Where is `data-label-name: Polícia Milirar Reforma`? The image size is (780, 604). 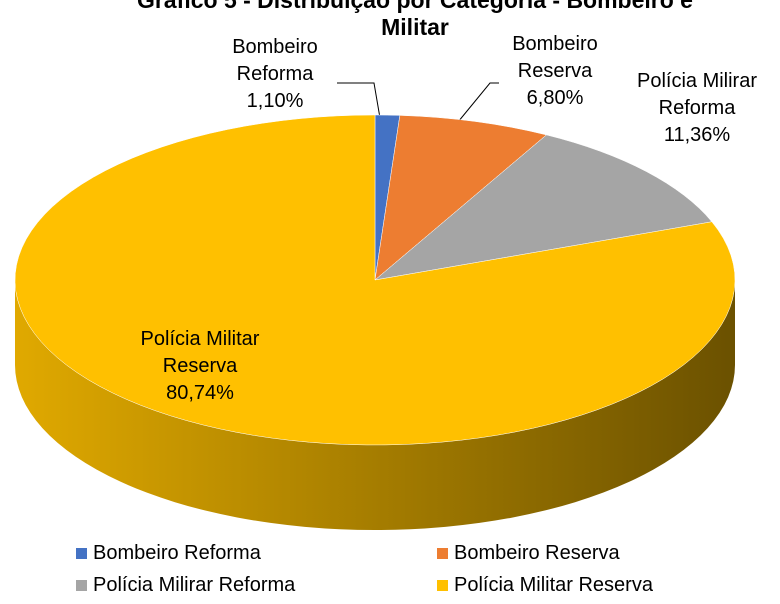
data-label-name: Polícia Milirar Reforma is located at coordinates (697, 94).